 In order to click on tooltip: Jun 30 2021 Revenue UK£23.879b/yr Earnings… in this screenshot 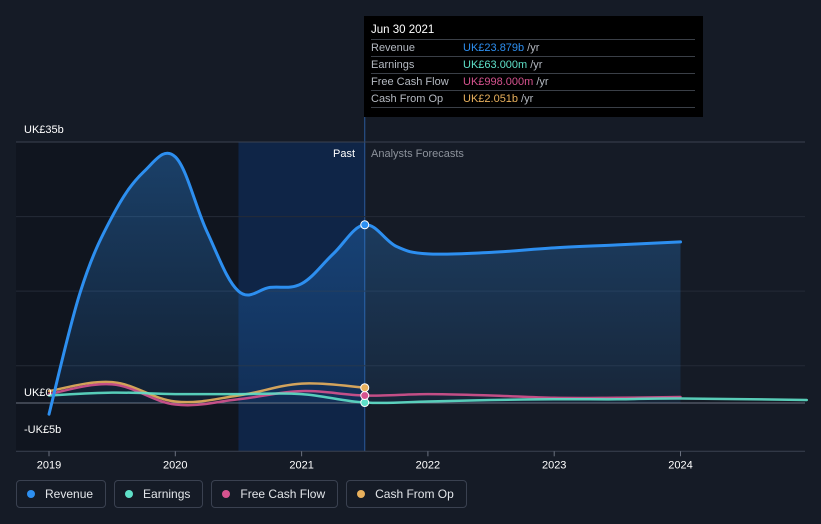, I will do `click(533, 66)`.